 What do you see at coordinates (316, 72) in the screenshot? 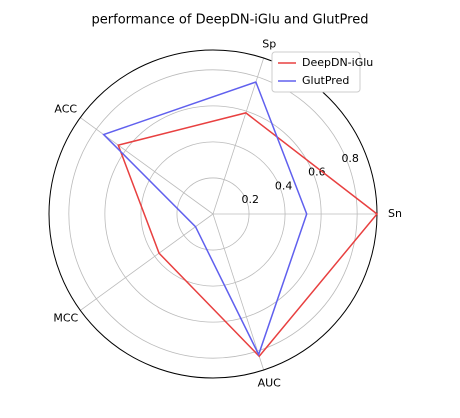
I see `legend-box` at bounding box center [316, 72].